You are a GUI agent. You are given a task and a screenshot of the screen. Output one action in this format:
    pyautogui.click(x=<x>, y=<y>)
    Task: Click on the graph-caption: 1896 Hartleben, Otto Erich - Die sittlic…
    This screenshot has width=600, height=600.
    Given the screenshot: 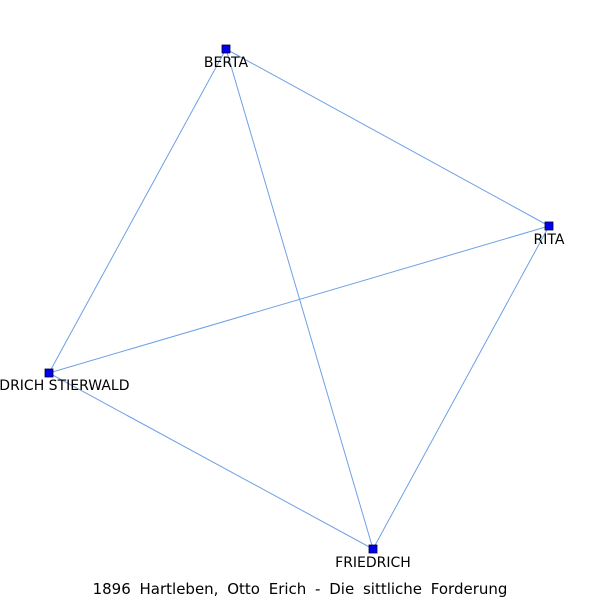 What is the action you would take?
    pyautogui.click(x=300, y=589)
    